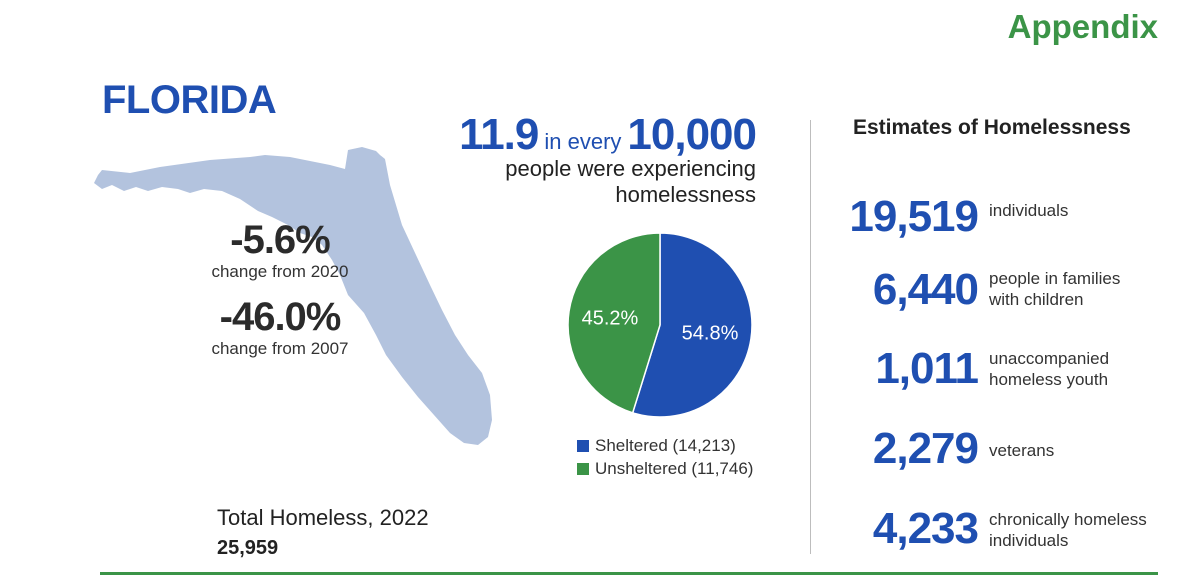  What do you see at coordinates (280, 271) in the screenshot?
I see `change-2020-label: change from 2020` at bounding box center [280, 271].